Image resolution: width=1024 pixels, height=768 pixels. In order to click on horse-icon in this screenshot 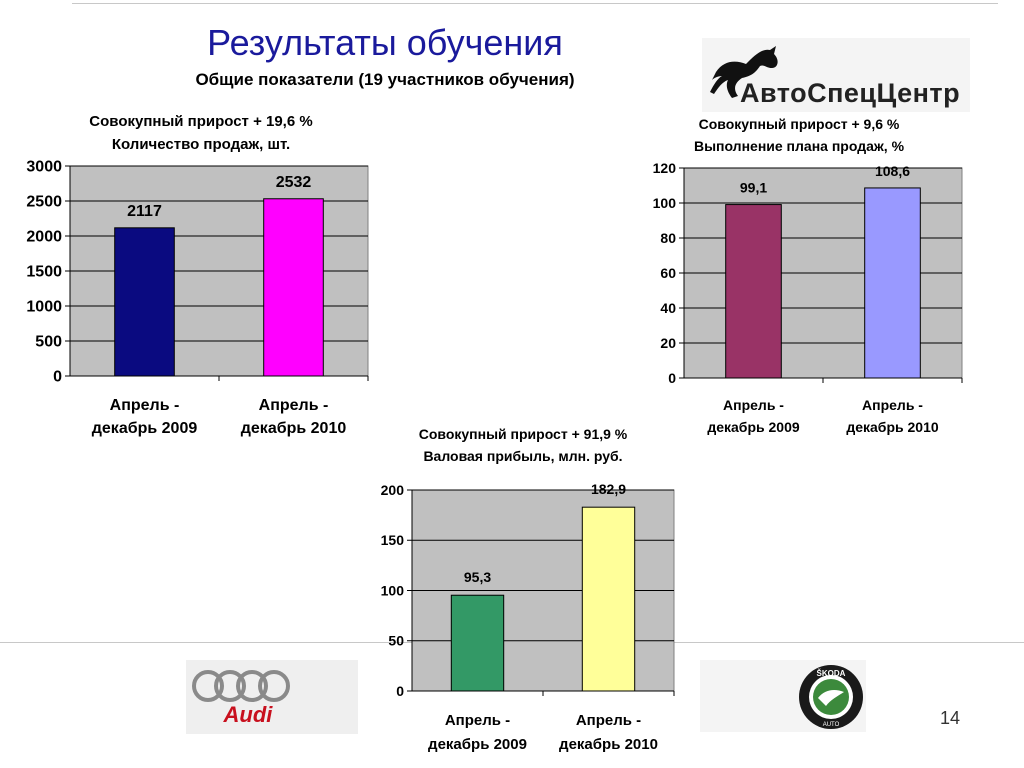, I will do `click(744, 72)`.